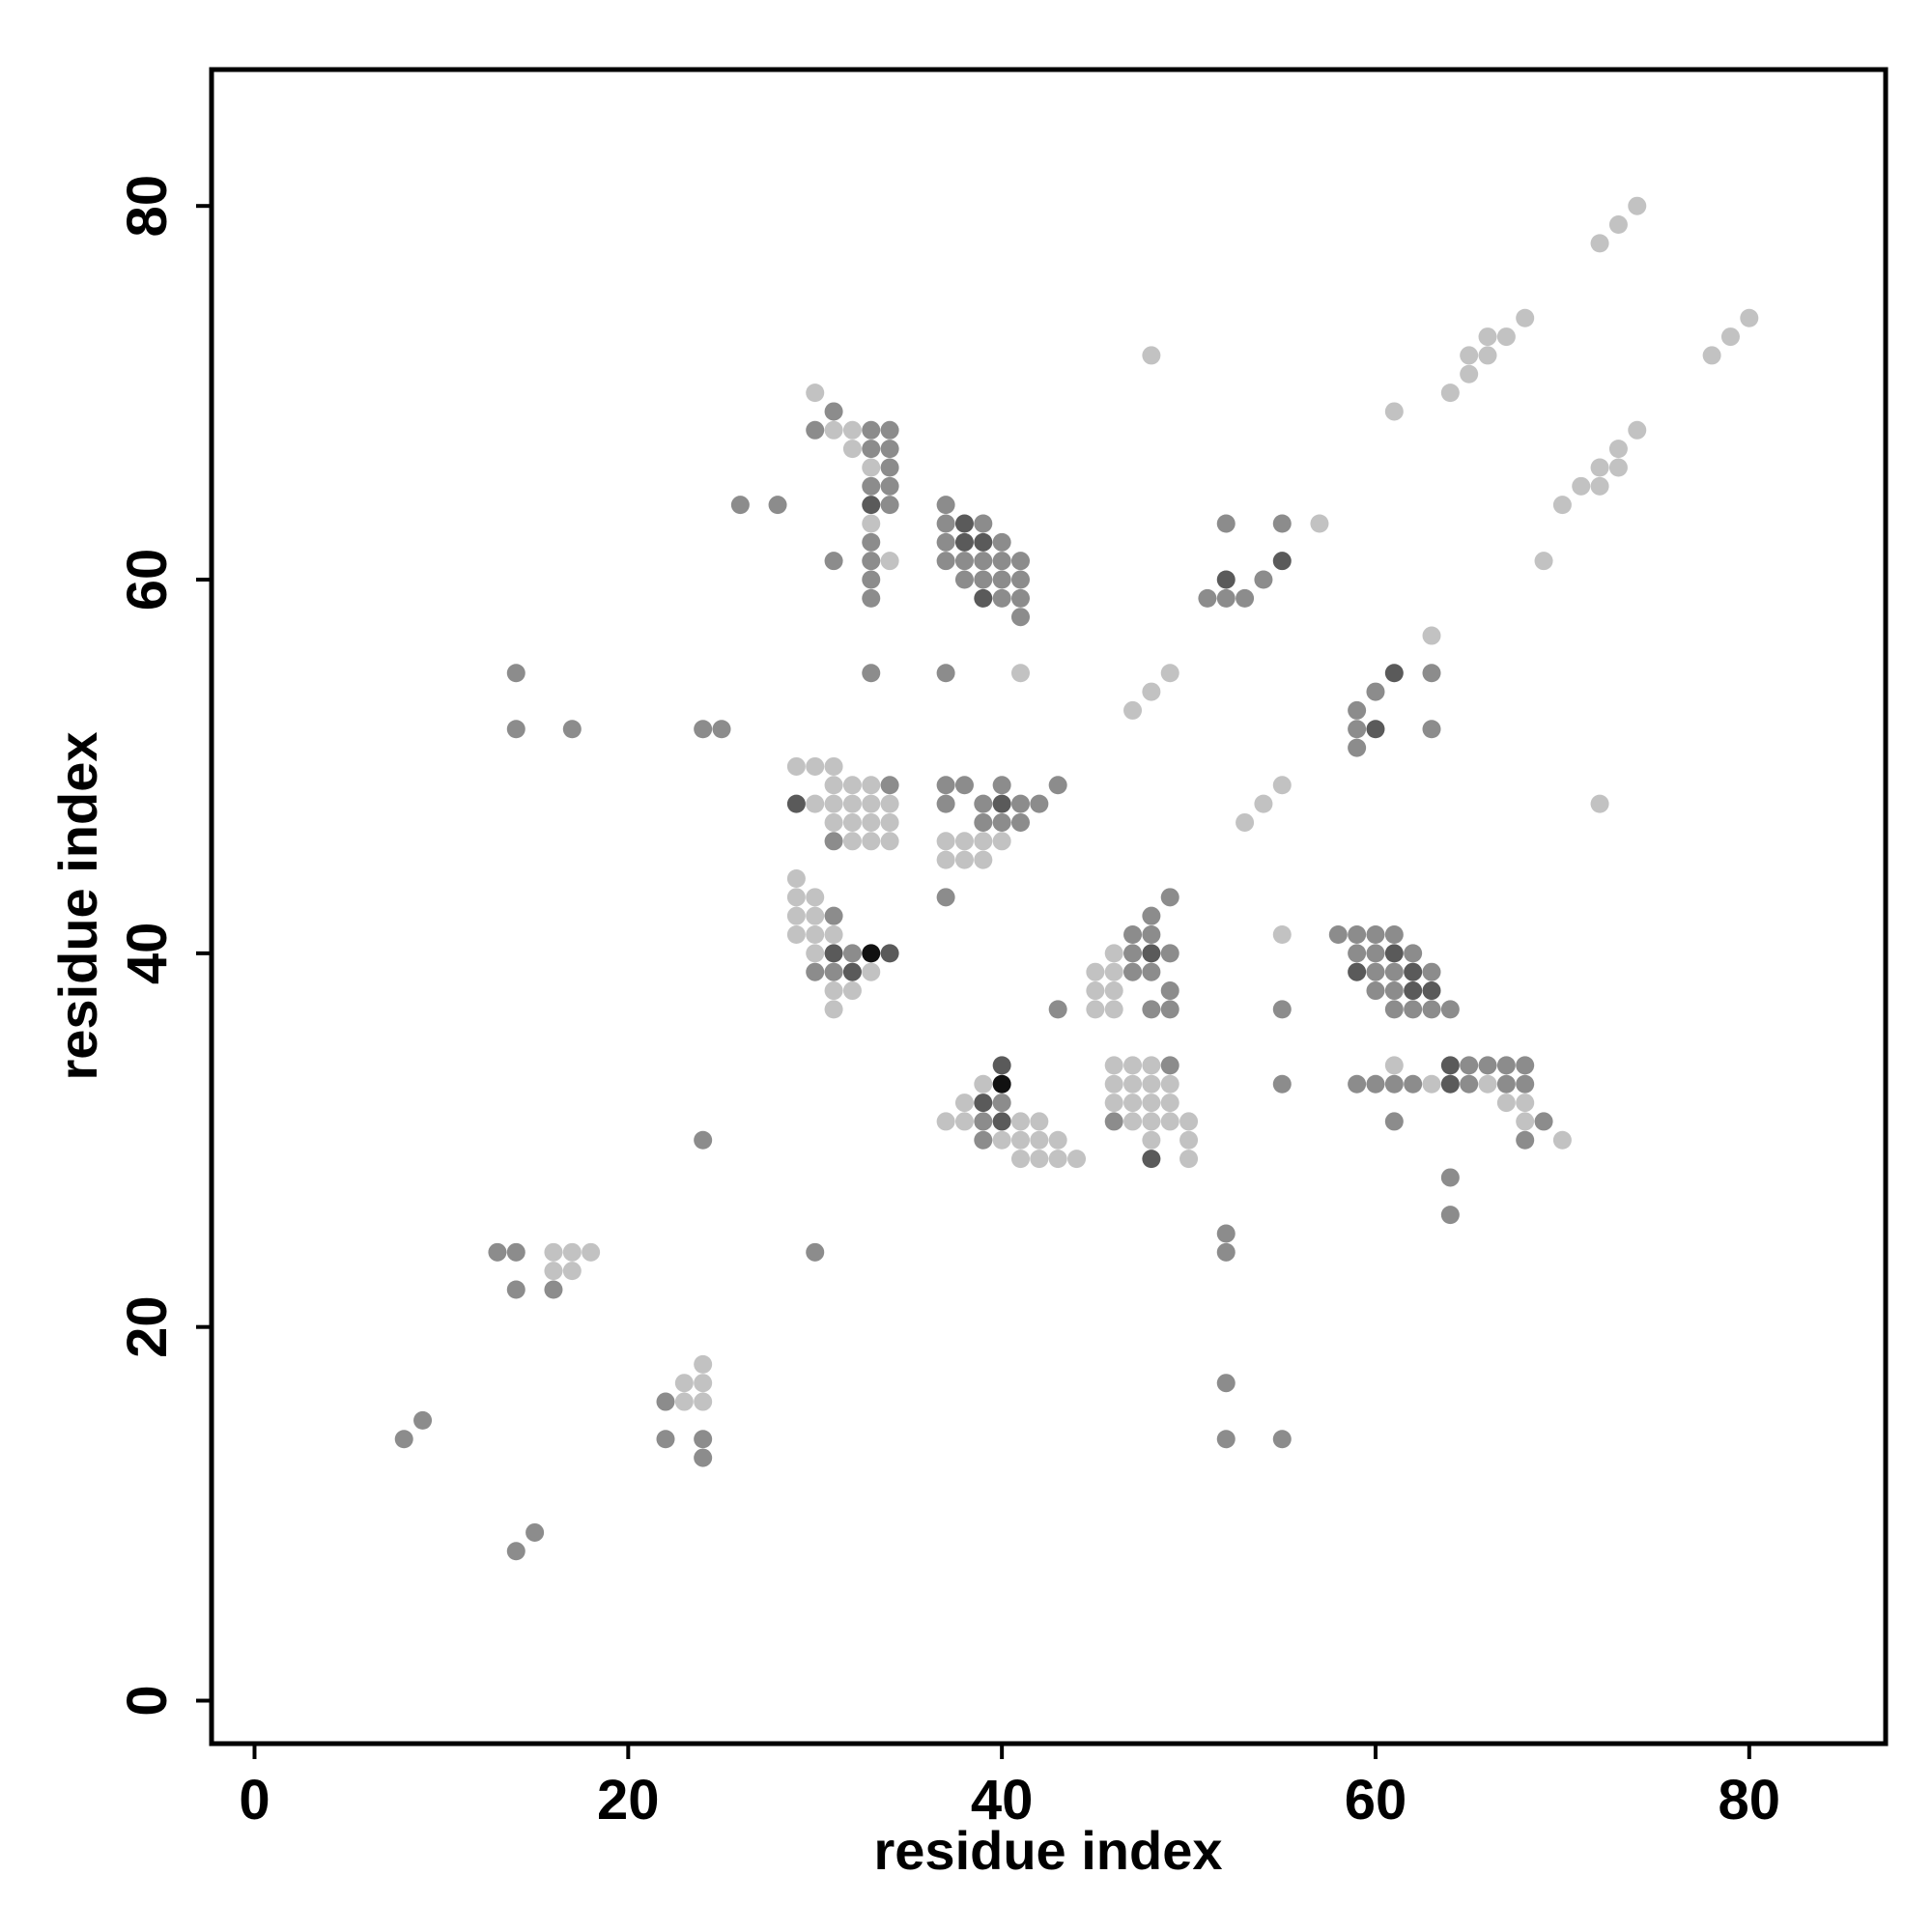 The height and width of the screenshot is (1932, 1932). What do you see at coordinates (254, 1800) in the screenshot?
I see `x-tick-label: 0` at bounding box center [254, 1800].